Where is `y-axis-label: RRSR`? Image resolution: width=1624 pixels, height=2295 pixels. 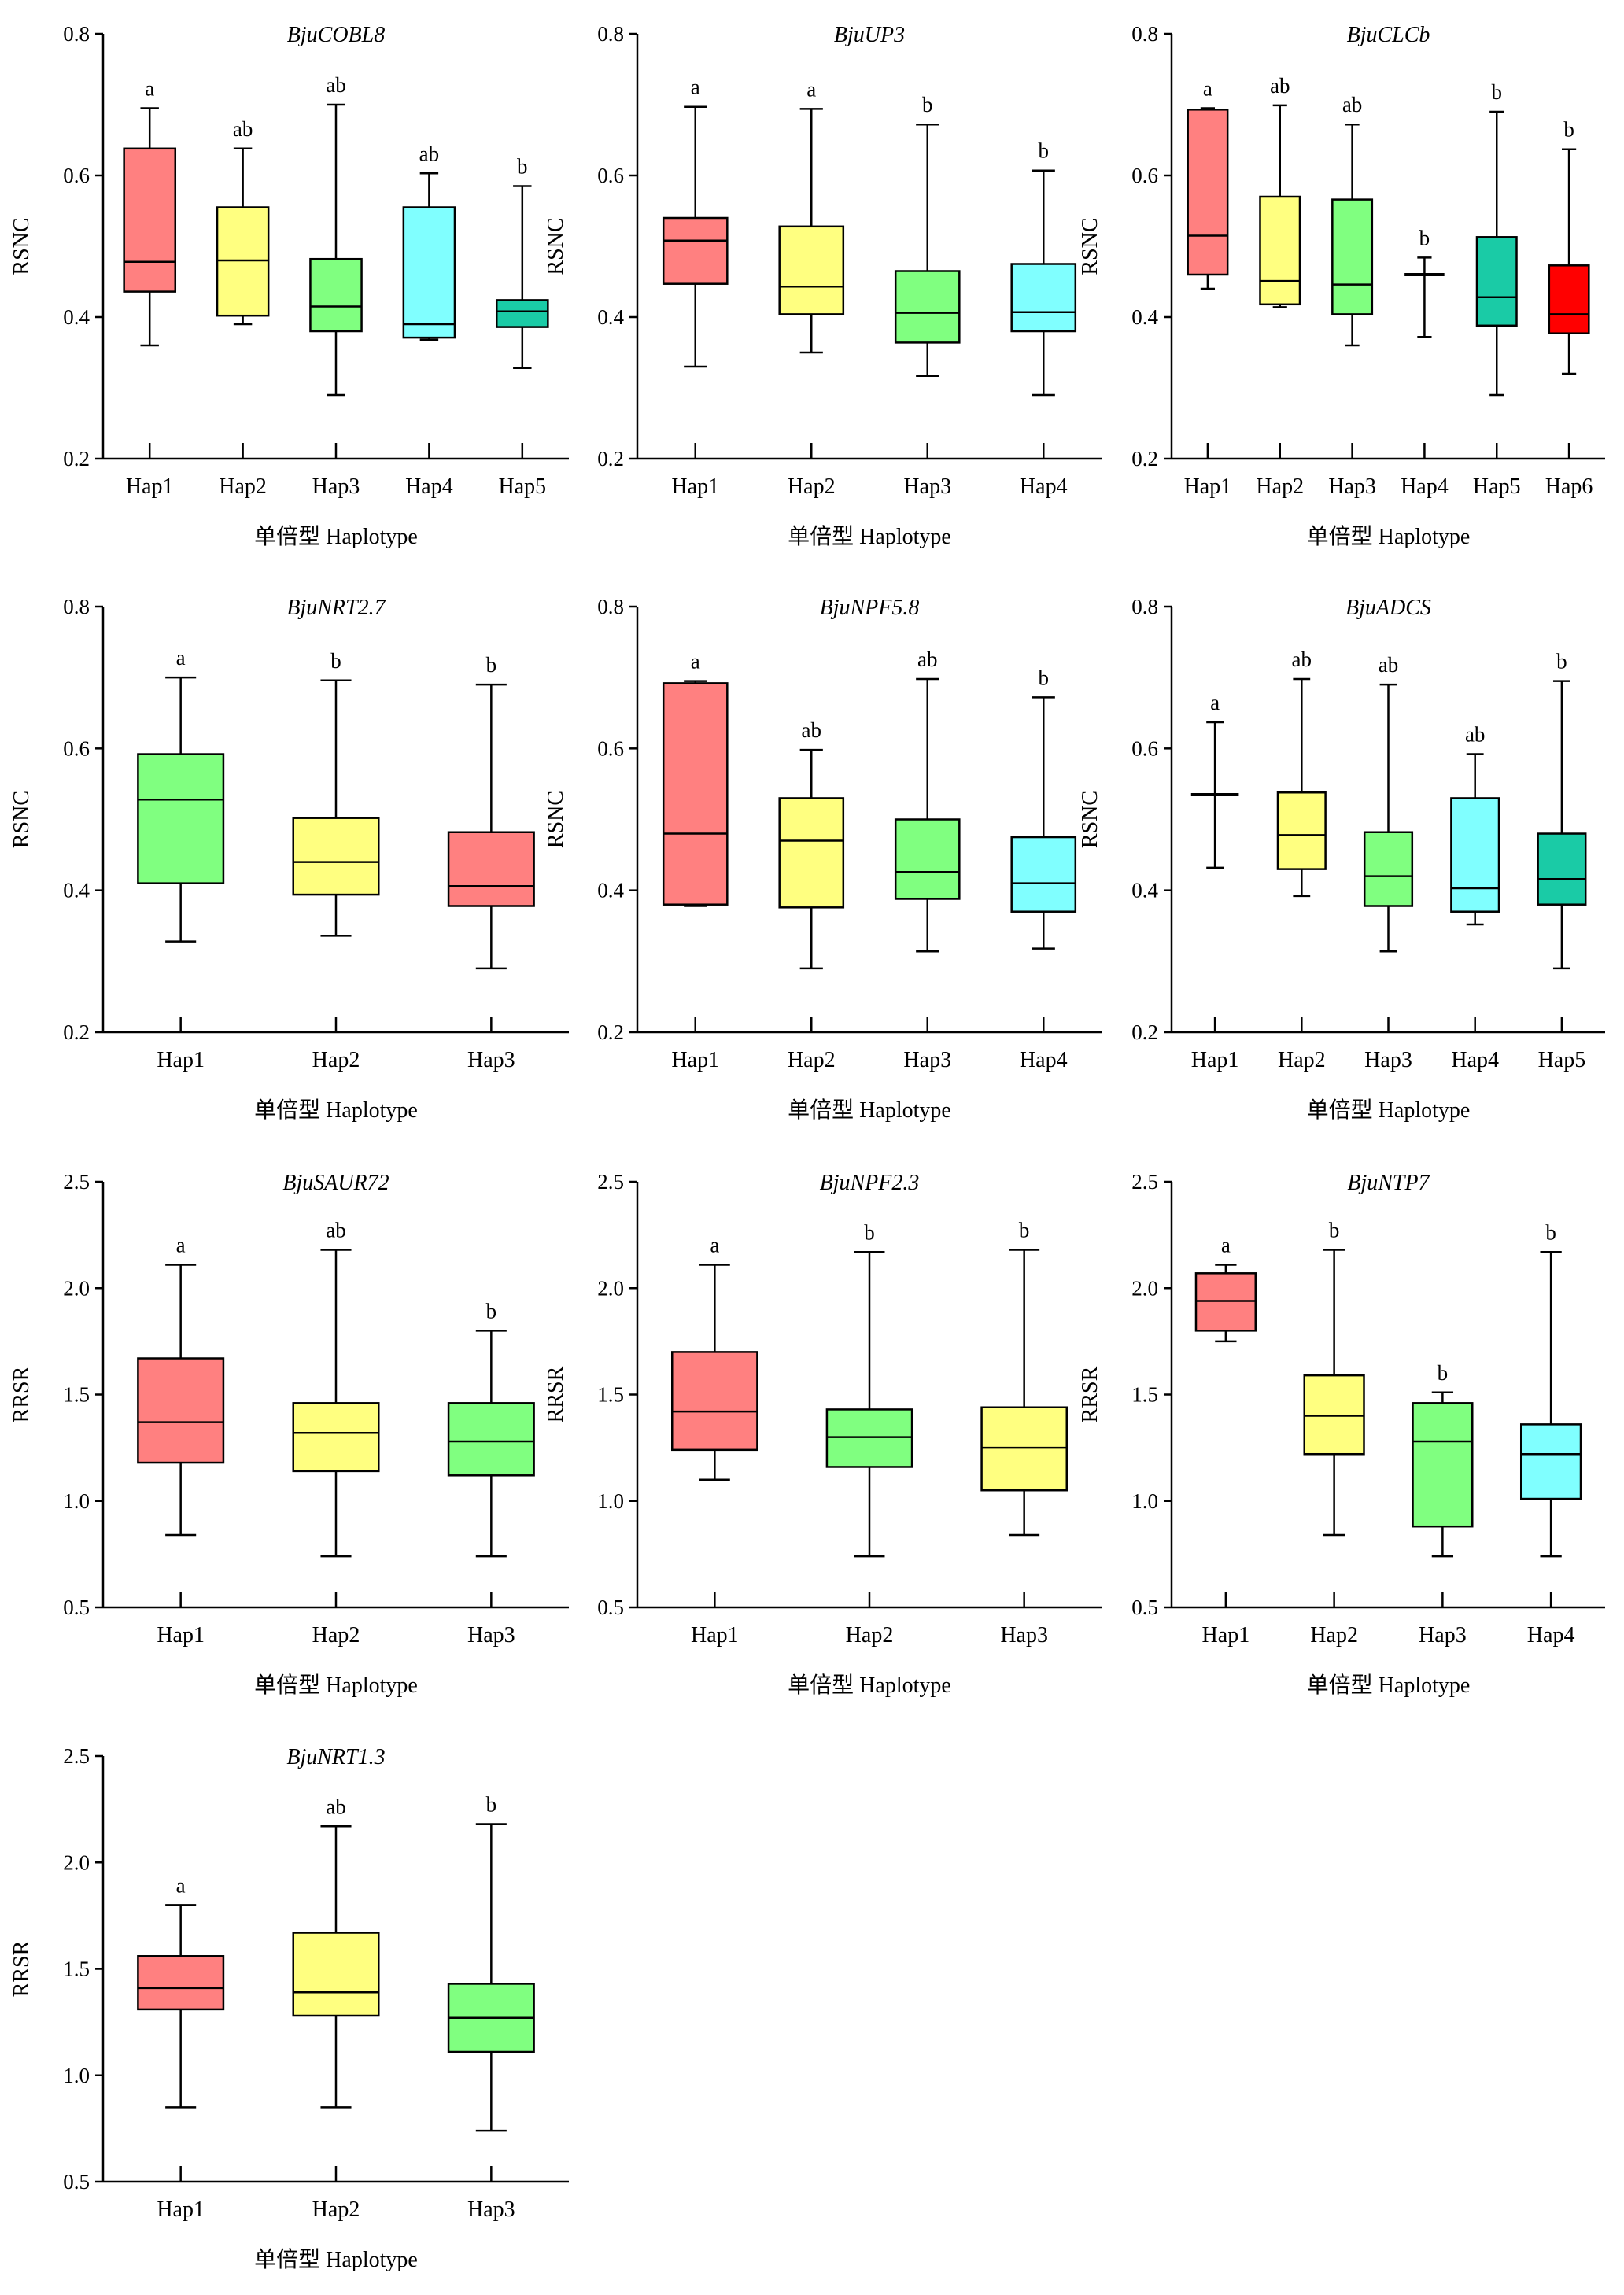 y-axis-label: RRSR is located at coordinates (21, 1968).